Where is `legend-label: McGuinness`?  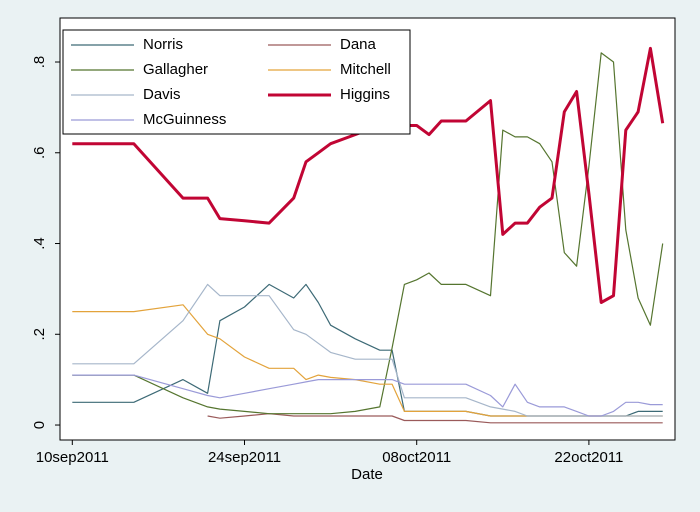
legend-label: McGuinness is located at coordinates (184, 119).